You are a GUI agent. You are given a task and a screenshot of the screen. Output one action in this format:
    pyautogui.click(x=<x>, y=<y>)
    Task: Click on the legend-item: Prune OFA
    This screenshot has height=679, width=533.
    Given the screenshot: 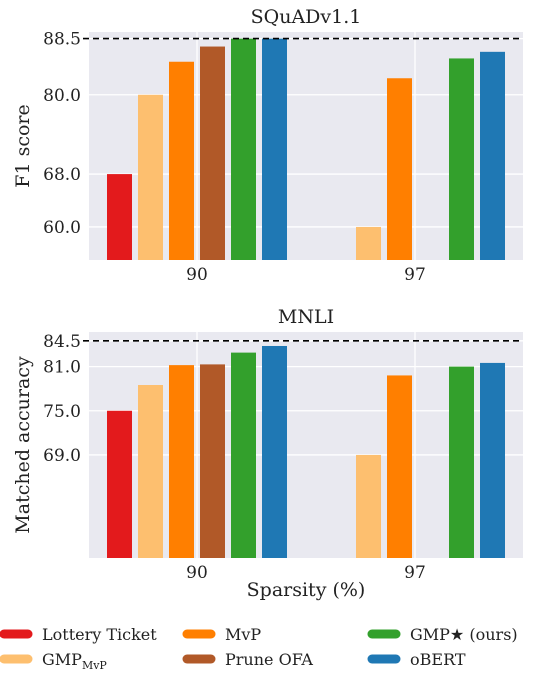 What is the action you would take?
    pyautogui.click(x=247, y=659)
    